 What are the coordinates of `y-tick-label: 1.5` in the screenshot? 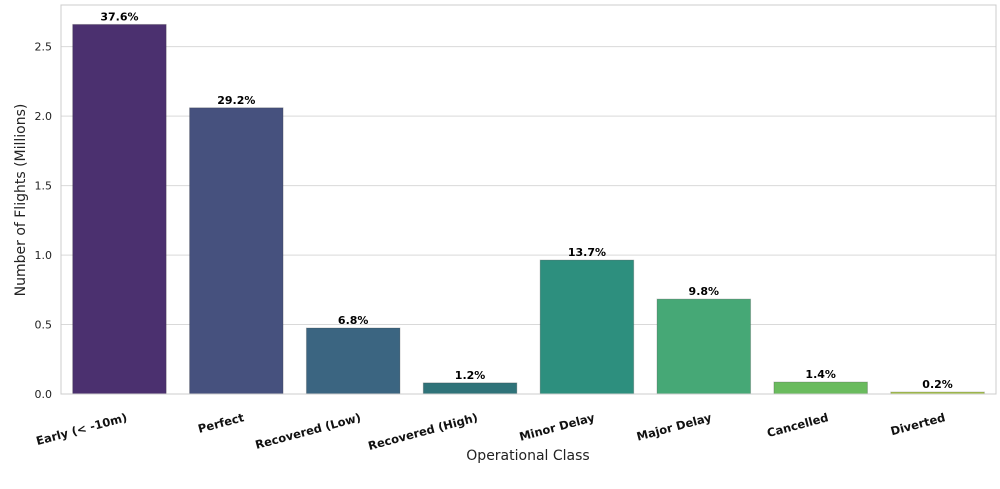 It's located at (44, 186).